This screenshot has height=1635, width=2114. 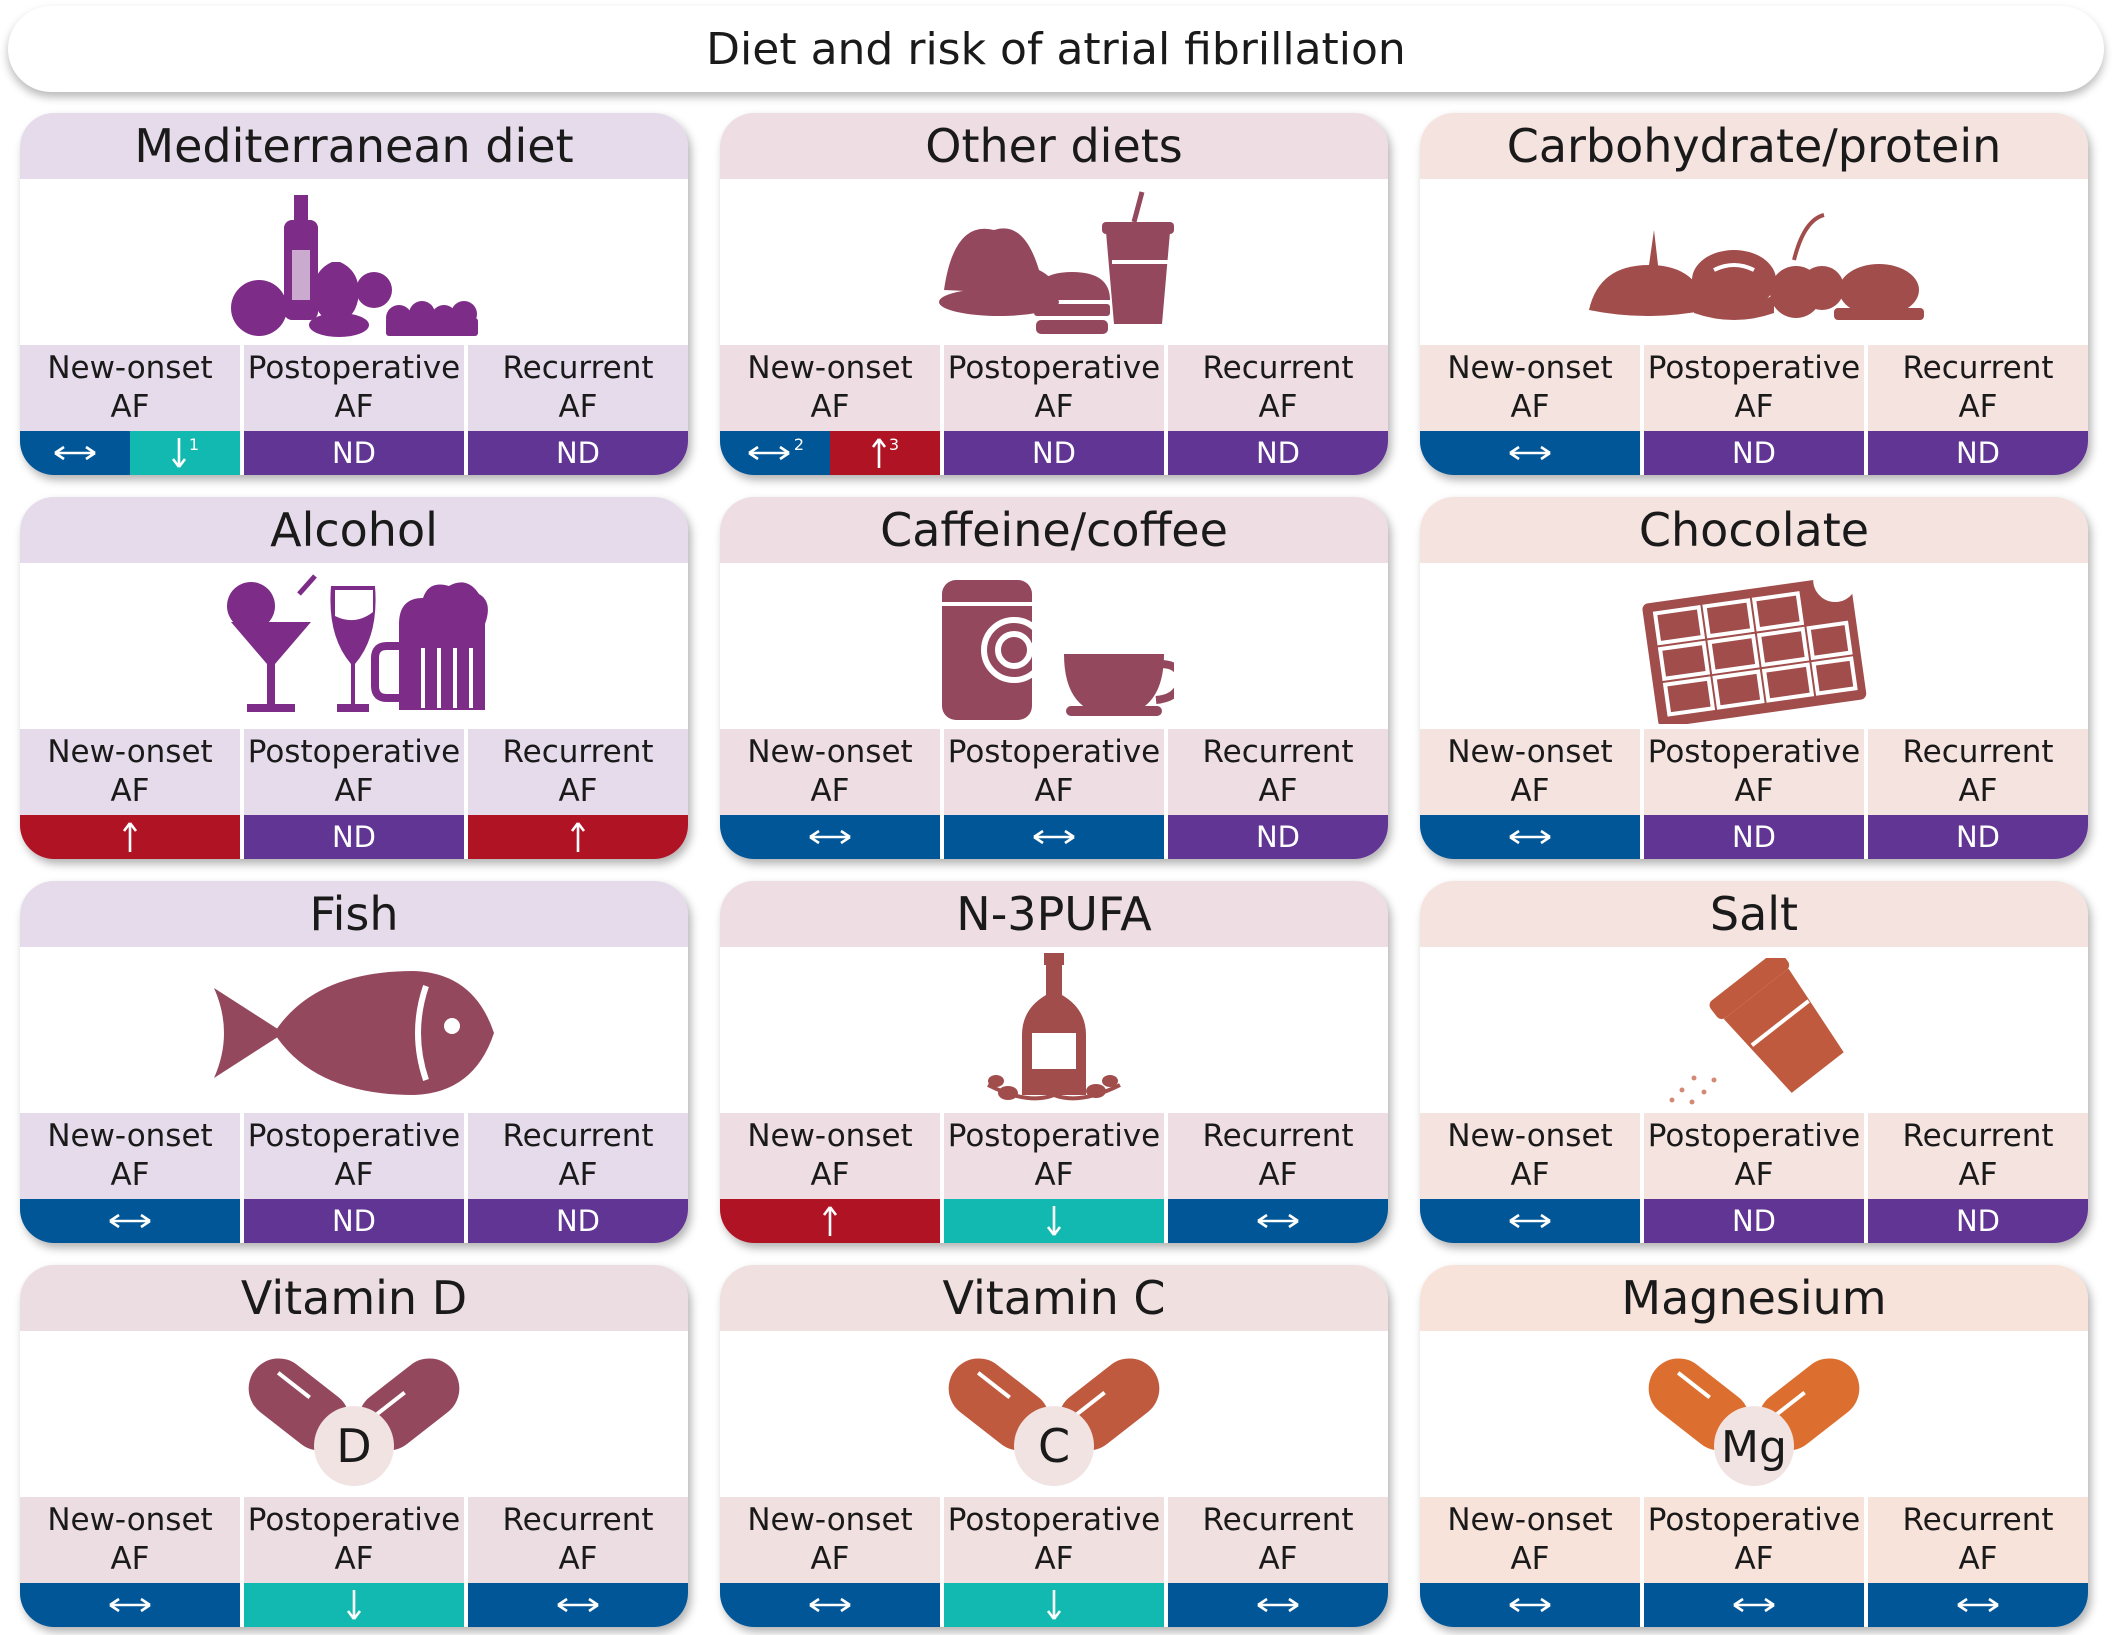 What do you see at coordinates (1754, 649) in the screenshot?
I see `chocolate-bar-icon` at bounding box center [1754, 649].